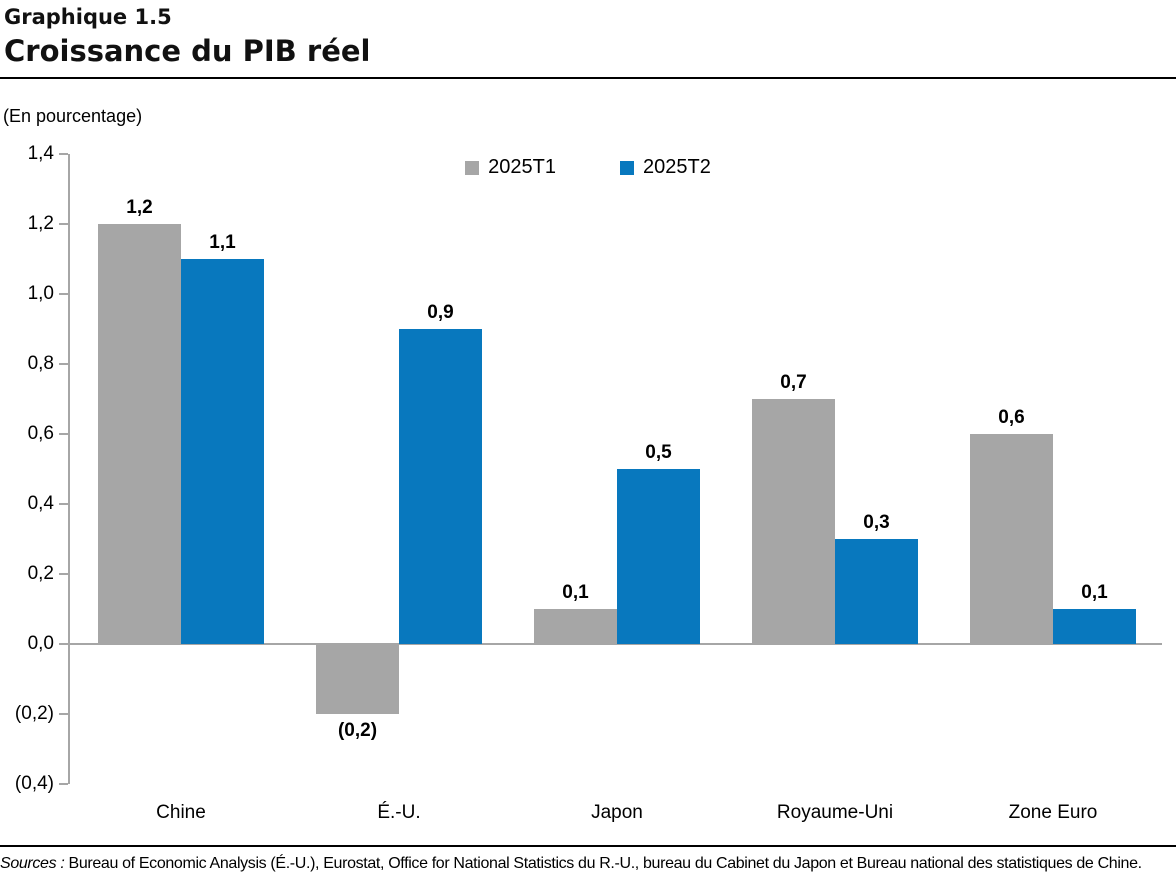  What do you see at coordinates (222, 451) in the screenshot?
I see `bar-2025T2-Chine` at bounding box center [222, 451].